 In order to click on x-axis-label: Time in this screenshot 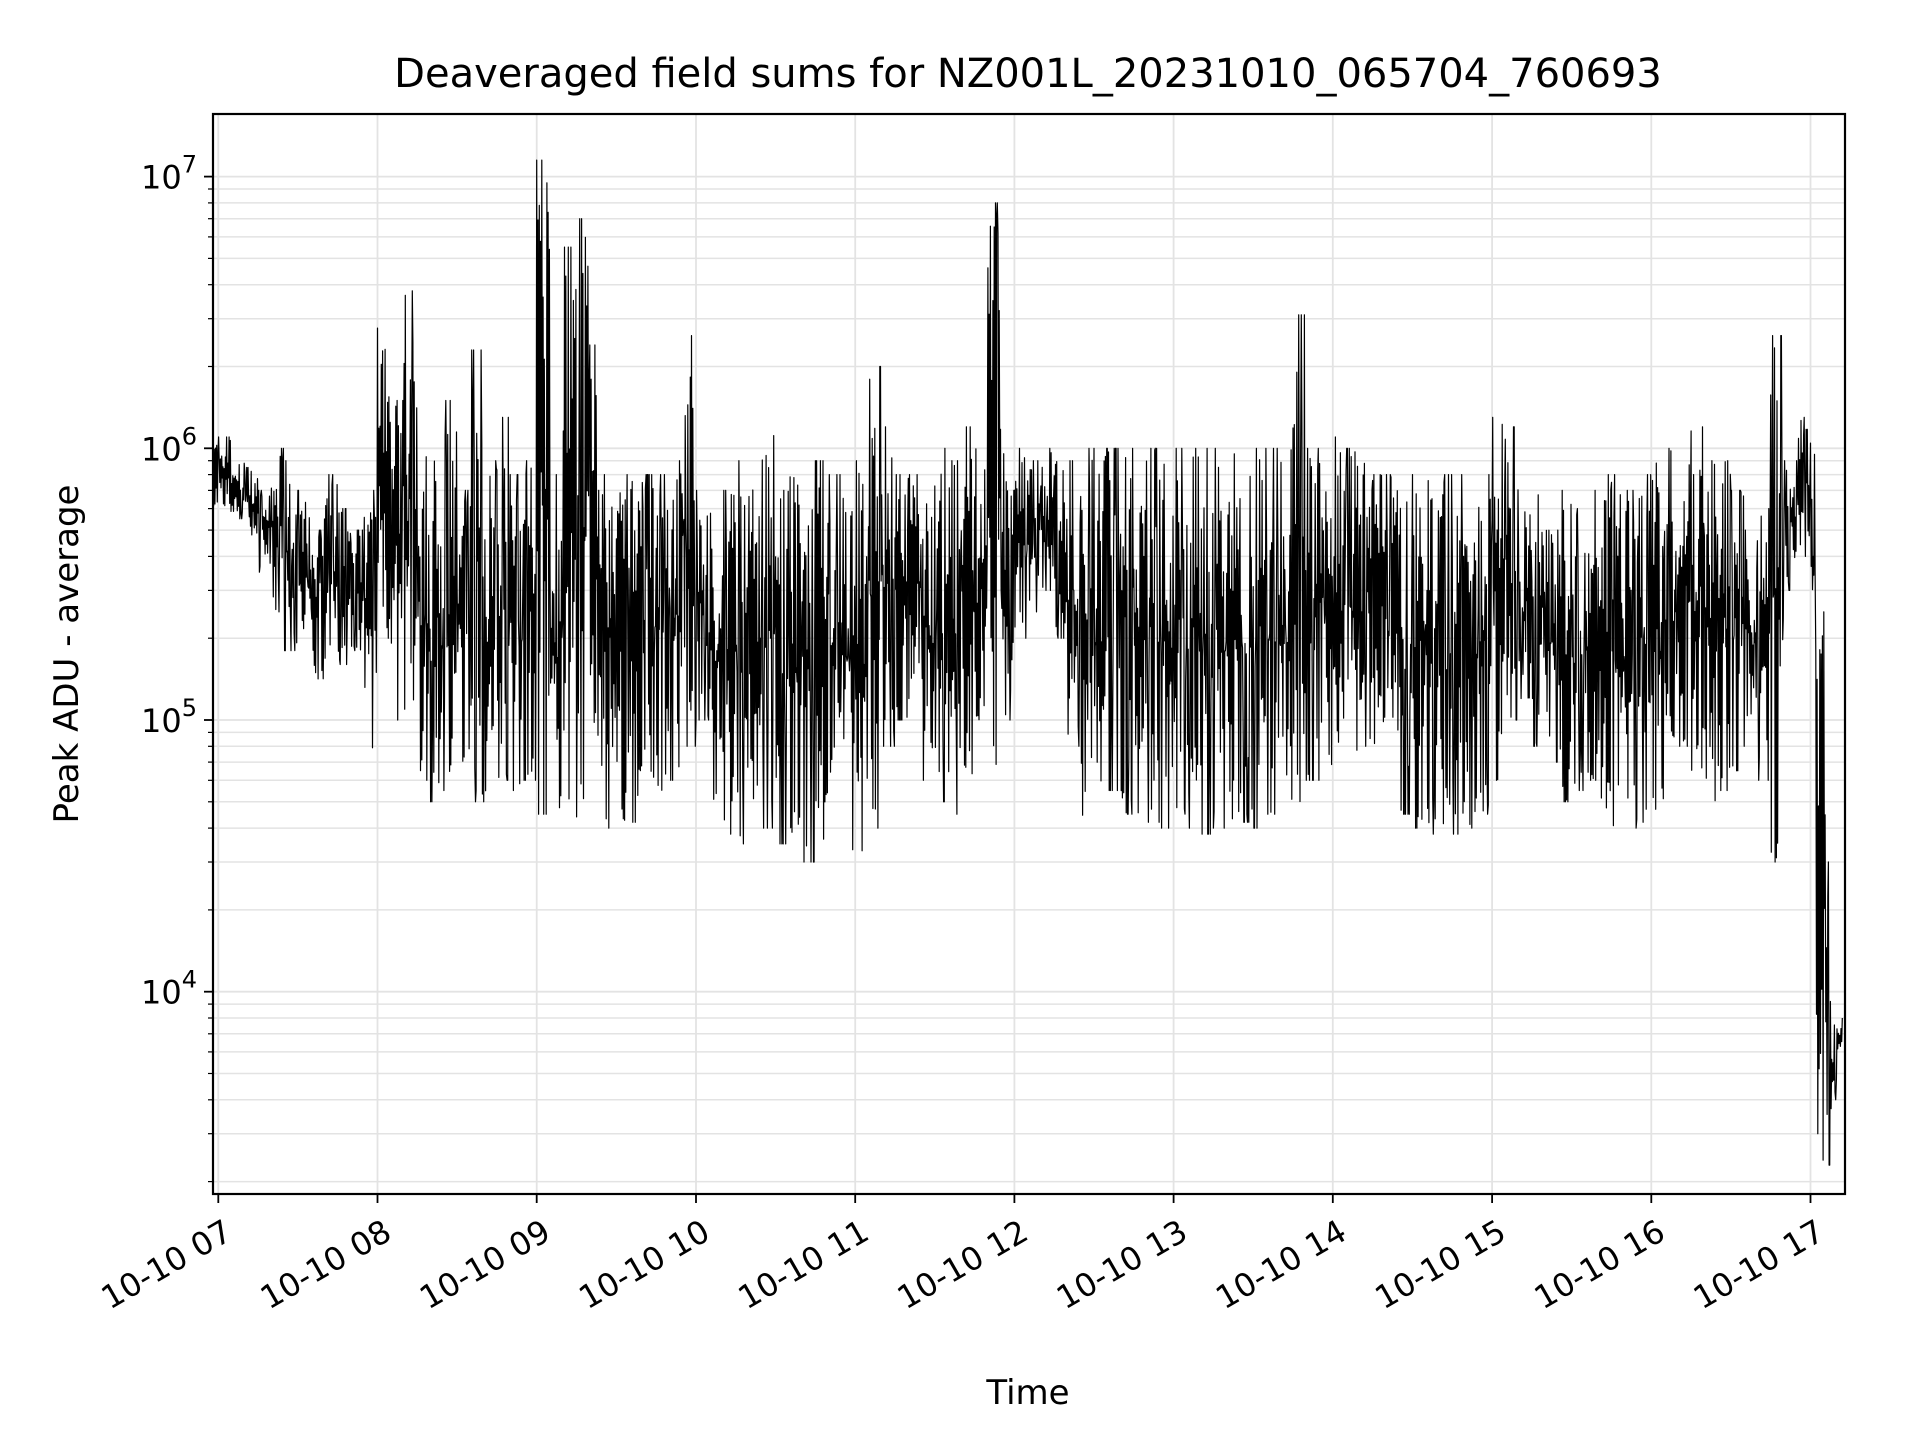, I will do `click(1027, 1393)`.